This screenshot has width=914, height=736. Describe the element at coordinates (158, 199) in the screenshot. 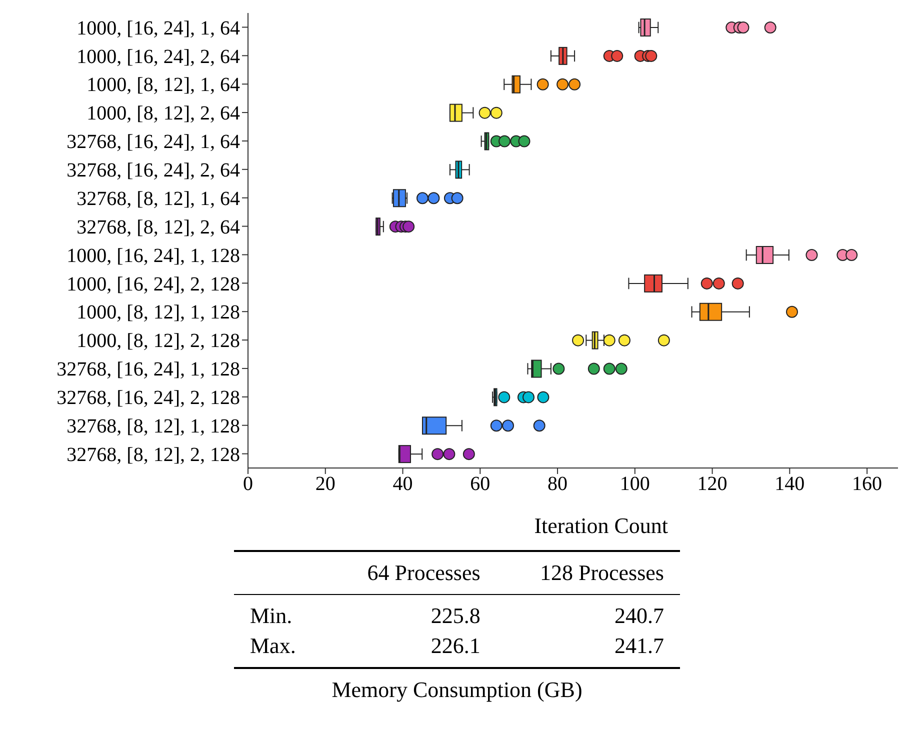

I see `y-tick-label: 32768, [8, 12], 1, 64` at that location.